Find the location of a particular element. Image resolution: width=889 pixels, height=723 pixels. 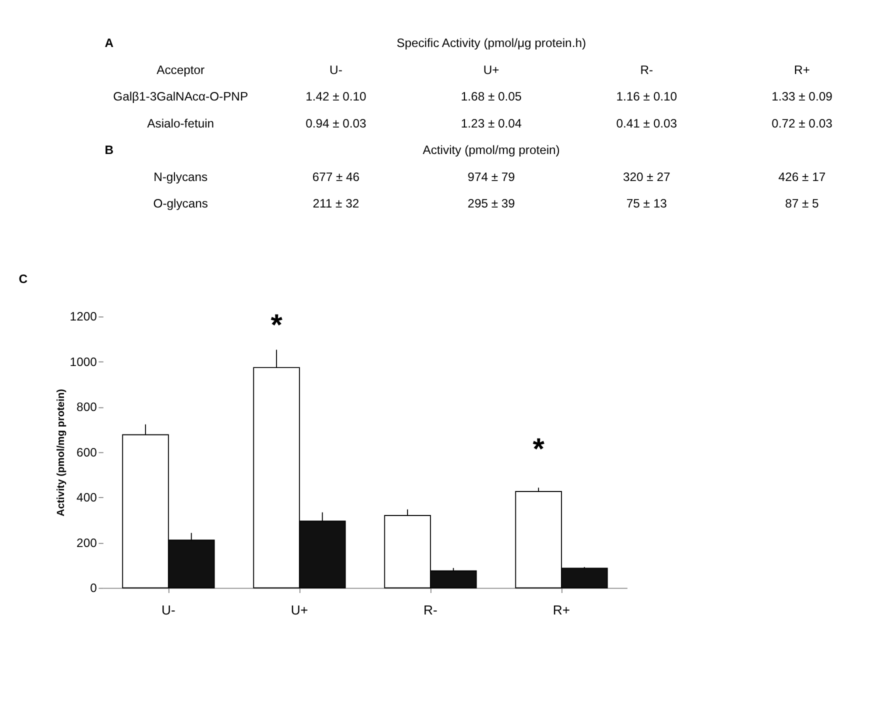

text: C is located at coordinates (23, 279).